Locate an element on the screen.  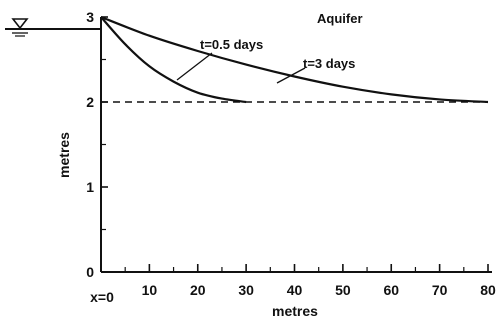
y-tick-label: 3 is located at coordinates (90, 17).